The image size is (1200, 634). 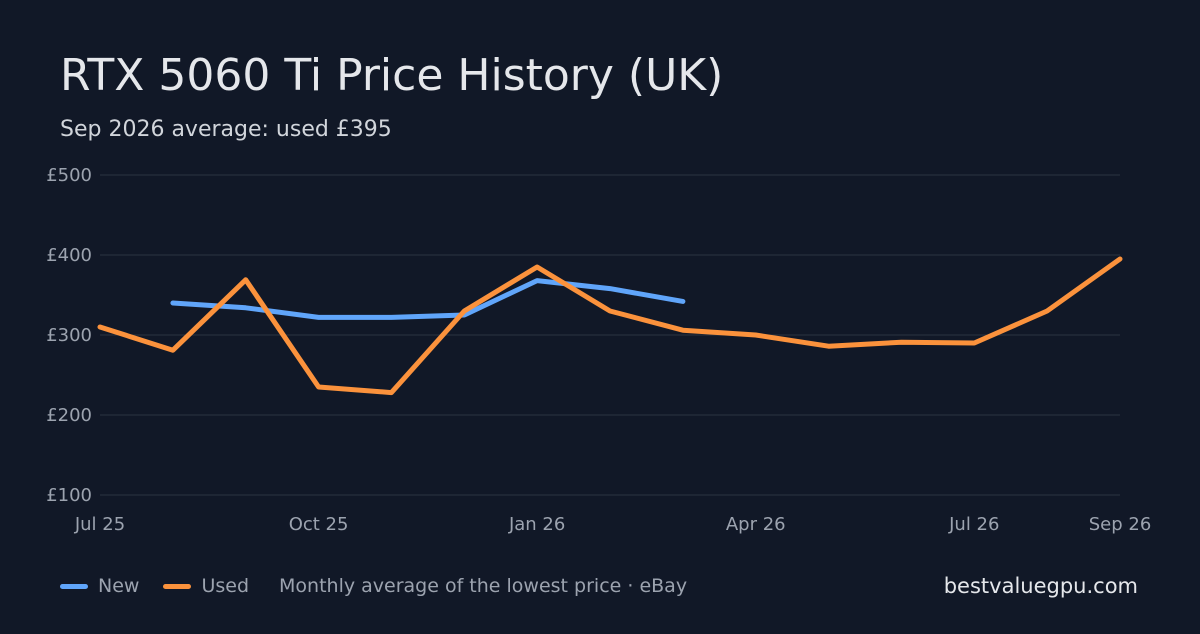 What do you see at coordinates (226, 129) in the screenshot?
I see `chart-subtitle: Sep 2026 average: used £395` at bounding box center [226, 129].